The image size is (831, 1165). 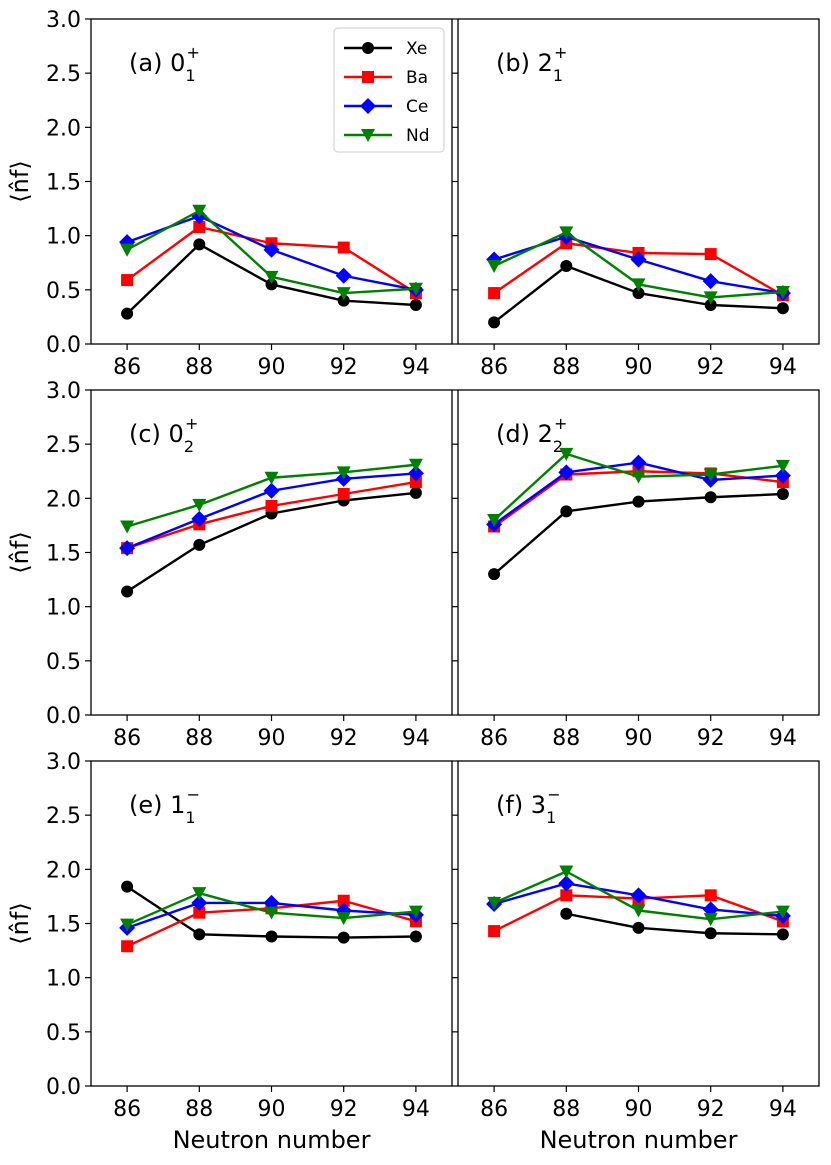 I want to click on series-line, so click(x=674, y=924).